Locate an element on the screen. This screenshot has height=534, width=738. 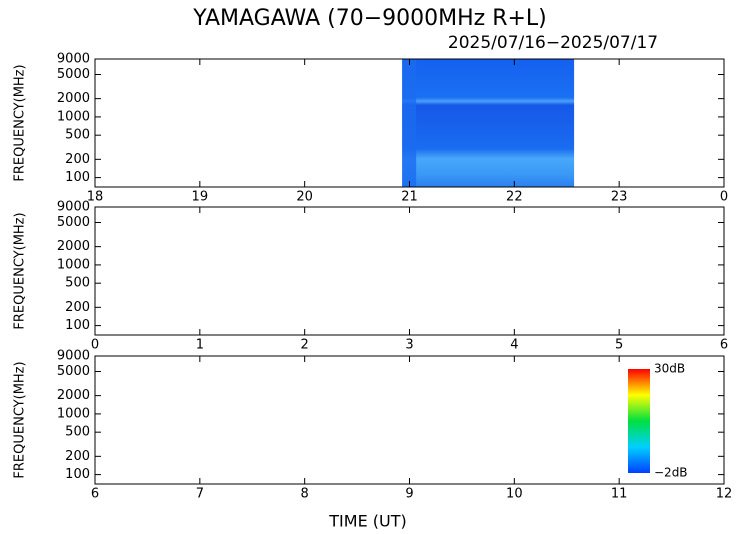
x-axis-label: TIME (UT) is located at coordinates (367, 521).